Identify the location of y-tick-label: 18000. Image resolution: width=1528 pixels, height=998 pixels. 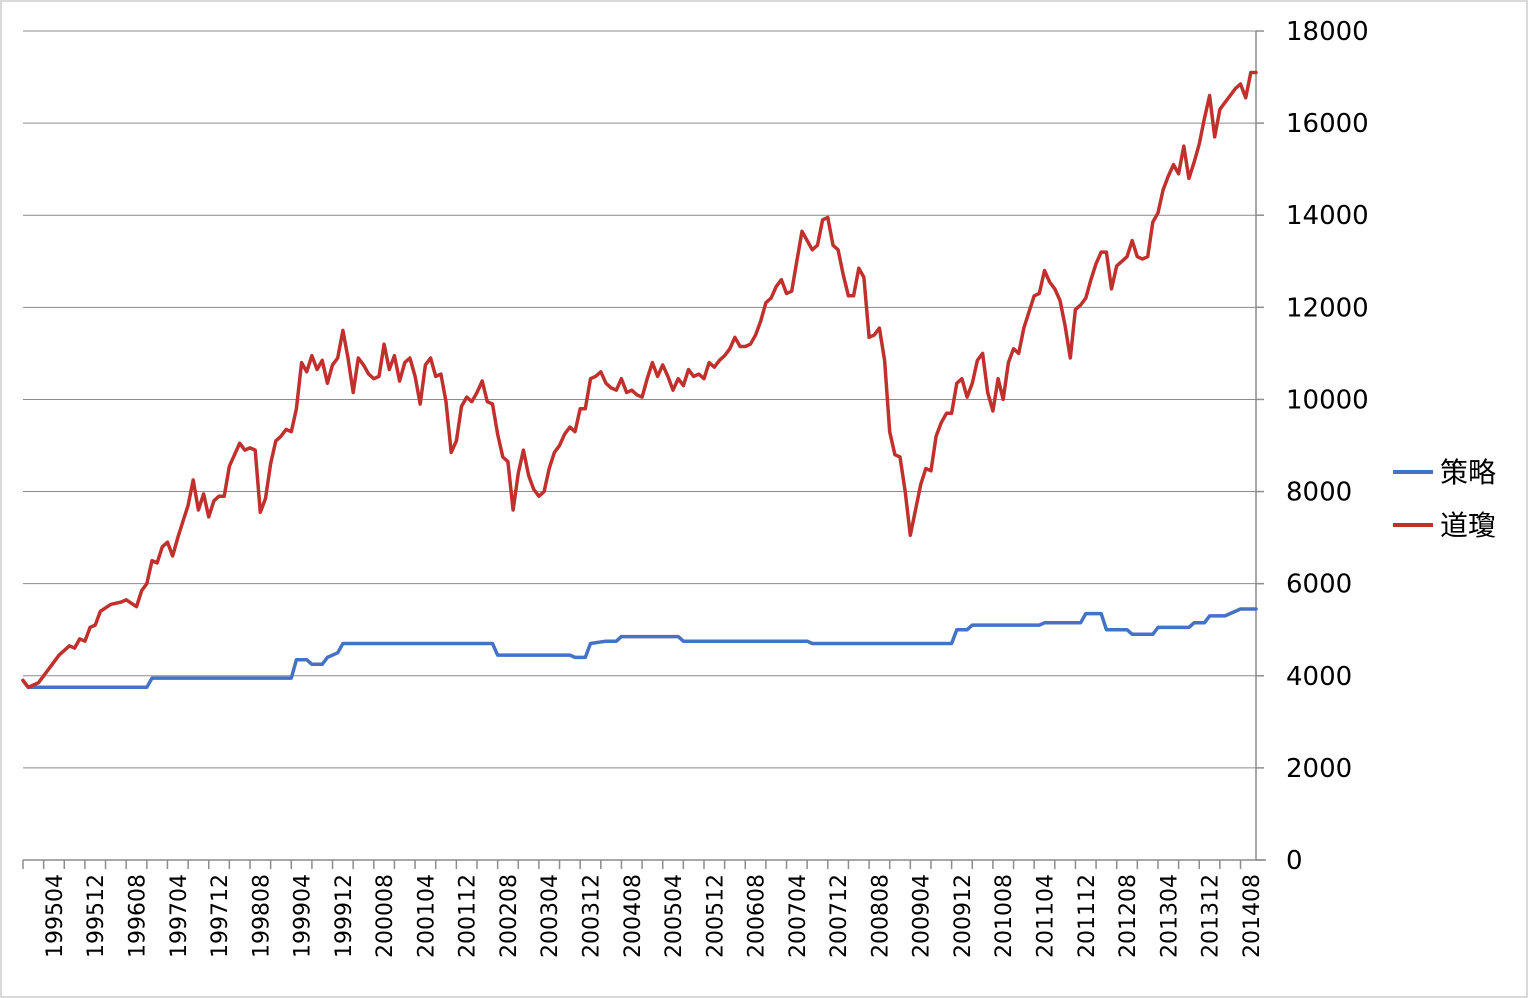
(1327, 32).